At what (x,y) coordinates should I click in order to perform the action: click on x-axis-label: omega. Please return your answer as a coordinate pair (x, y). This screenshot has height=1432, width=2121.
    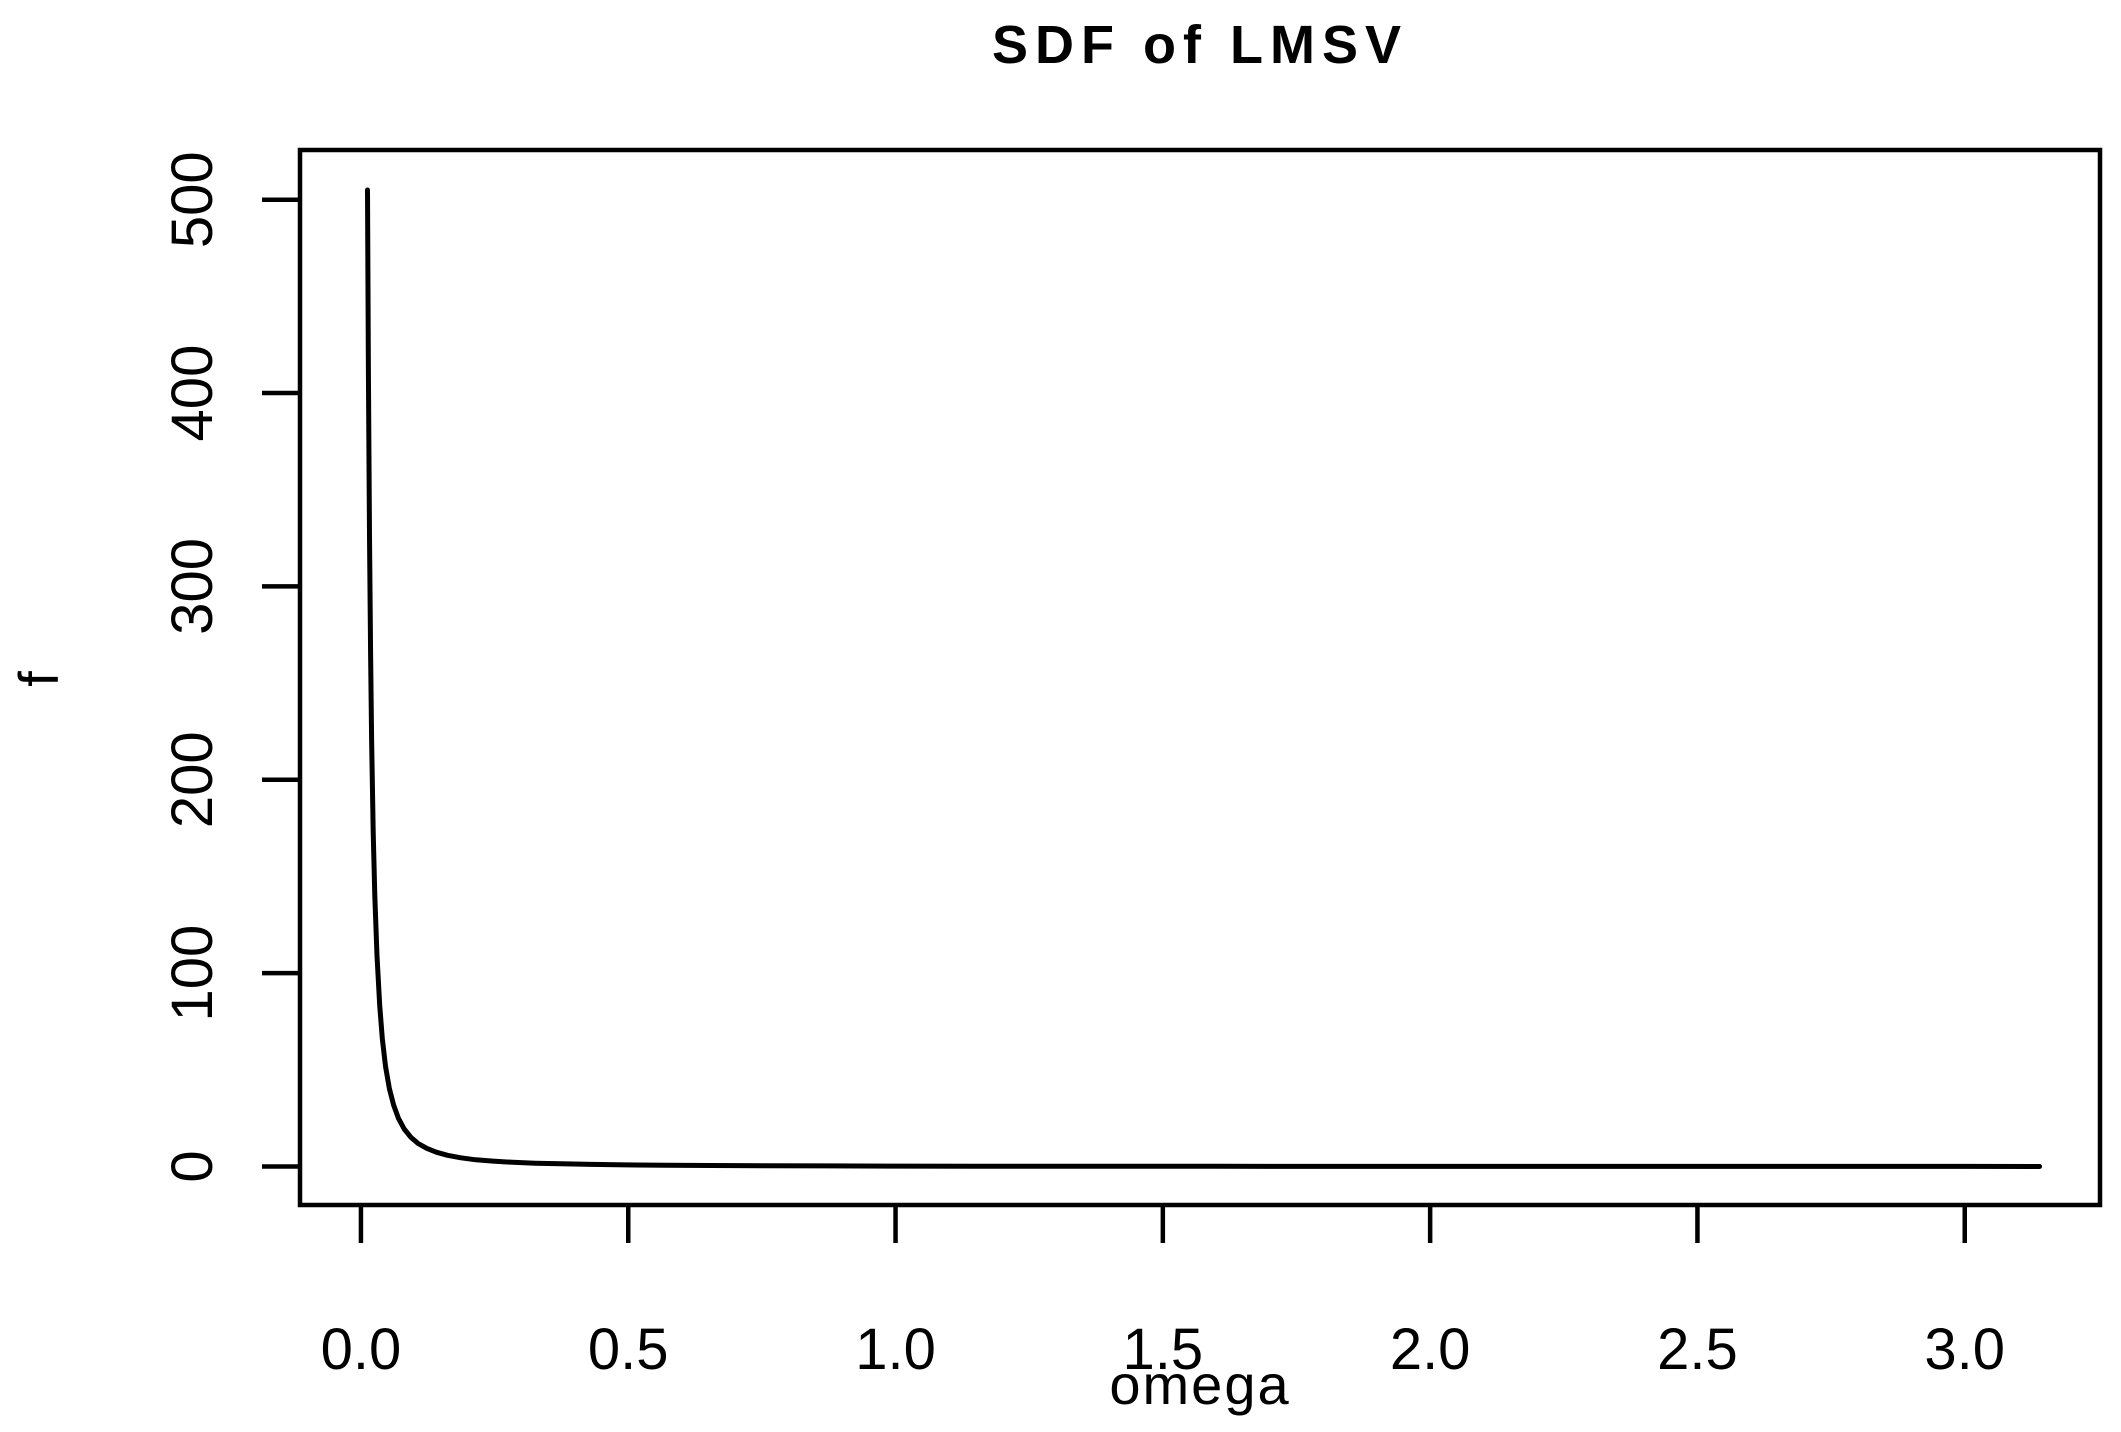
    Looking at the image, I should click on (1199, 1384).